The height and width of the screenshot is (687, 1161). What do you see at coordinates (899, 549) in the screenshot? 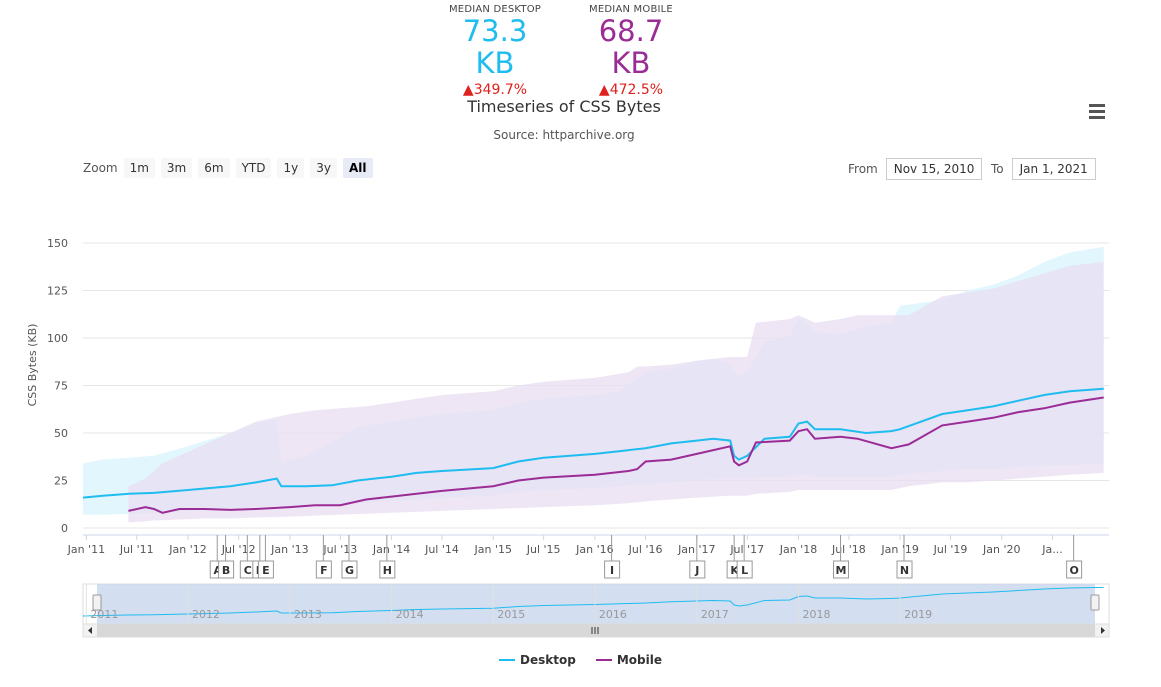
I see `x-tick-label: Jan '19` at bounding box center [899, 549].